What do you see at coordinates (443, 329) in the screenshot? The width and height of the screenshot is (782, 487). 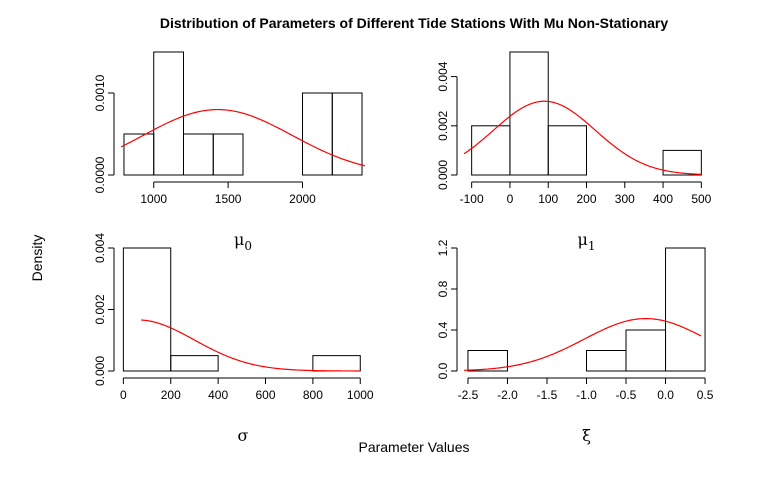 I see `y-tick-label: 0.4` at bounding box center [443, 329].